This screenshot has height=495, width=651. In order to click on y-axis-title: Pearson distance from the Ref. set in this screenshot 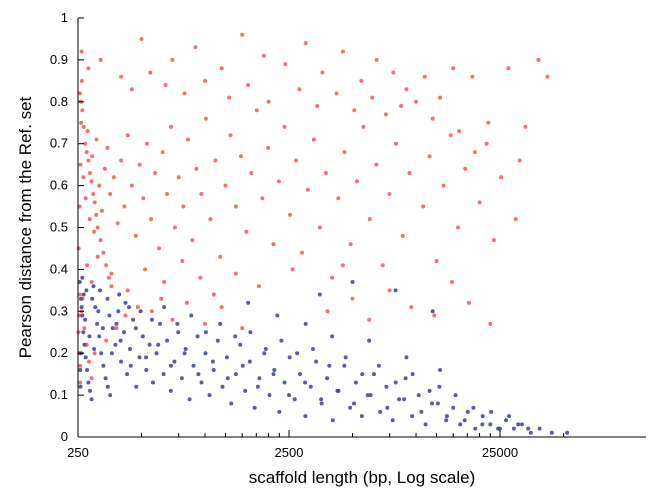, I will do `click(25, 227)`.